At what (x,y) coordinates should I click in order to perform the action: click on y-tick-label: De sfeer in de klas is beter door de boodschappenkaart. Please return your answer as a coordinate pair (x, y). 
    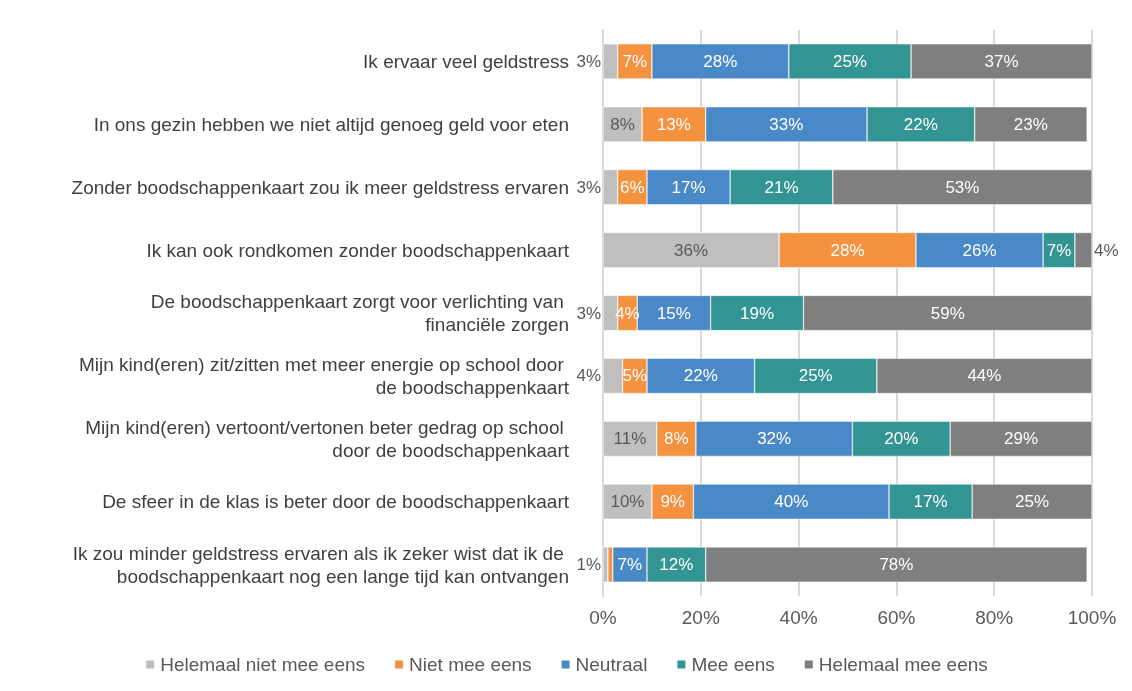
    Looking at the image, I should click on (336, 502).